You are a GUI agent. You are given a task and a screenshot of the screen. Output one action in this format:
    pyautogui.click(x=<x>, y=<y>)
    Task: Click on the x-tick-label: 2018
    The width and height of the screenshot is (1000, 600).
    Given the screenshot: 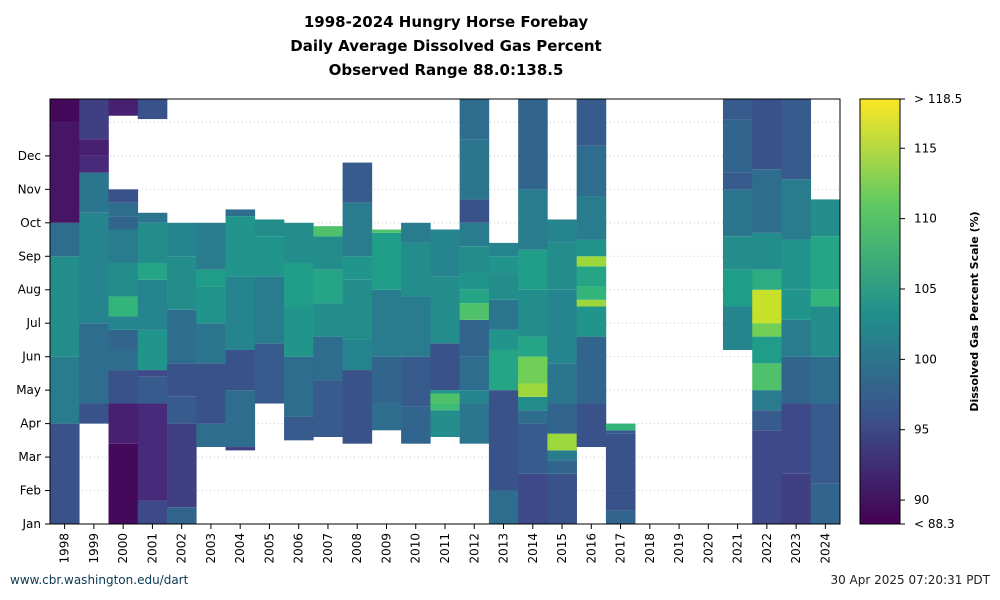 What is the action you would take?
    pyautogui.click(x=650, y=548)
    